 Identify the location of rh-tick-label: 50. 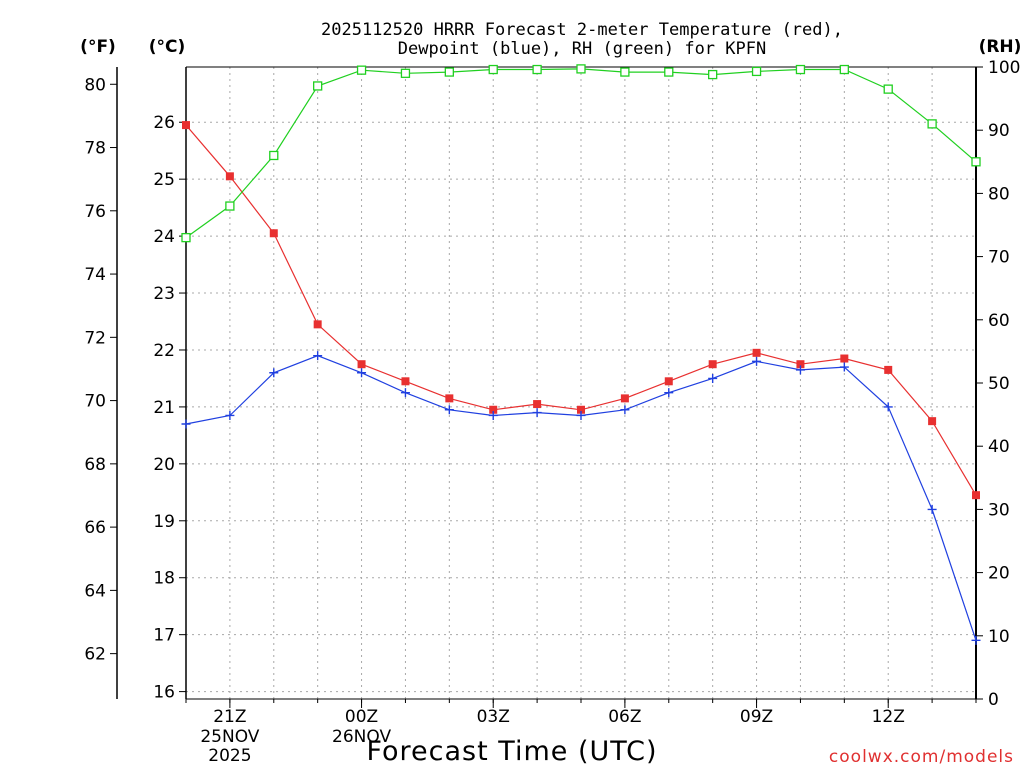
(999, 384).